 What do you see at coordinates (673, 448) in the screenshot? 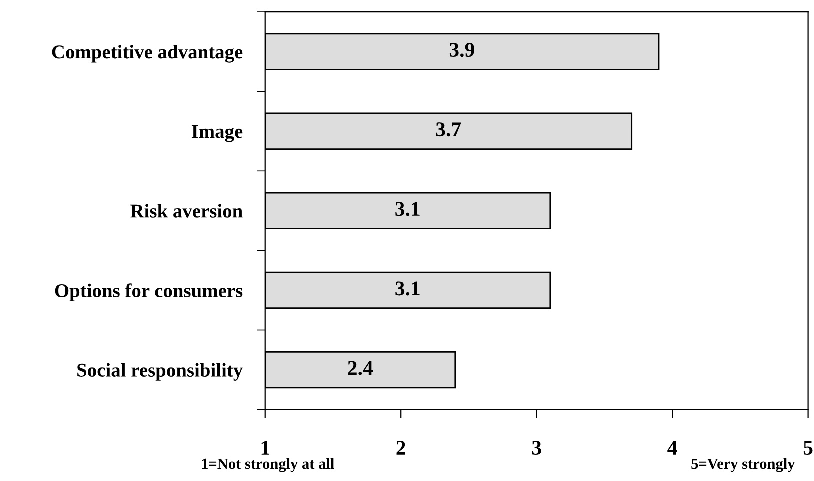
I see `x-tick-label: 4` at bounding box center [673, 448].